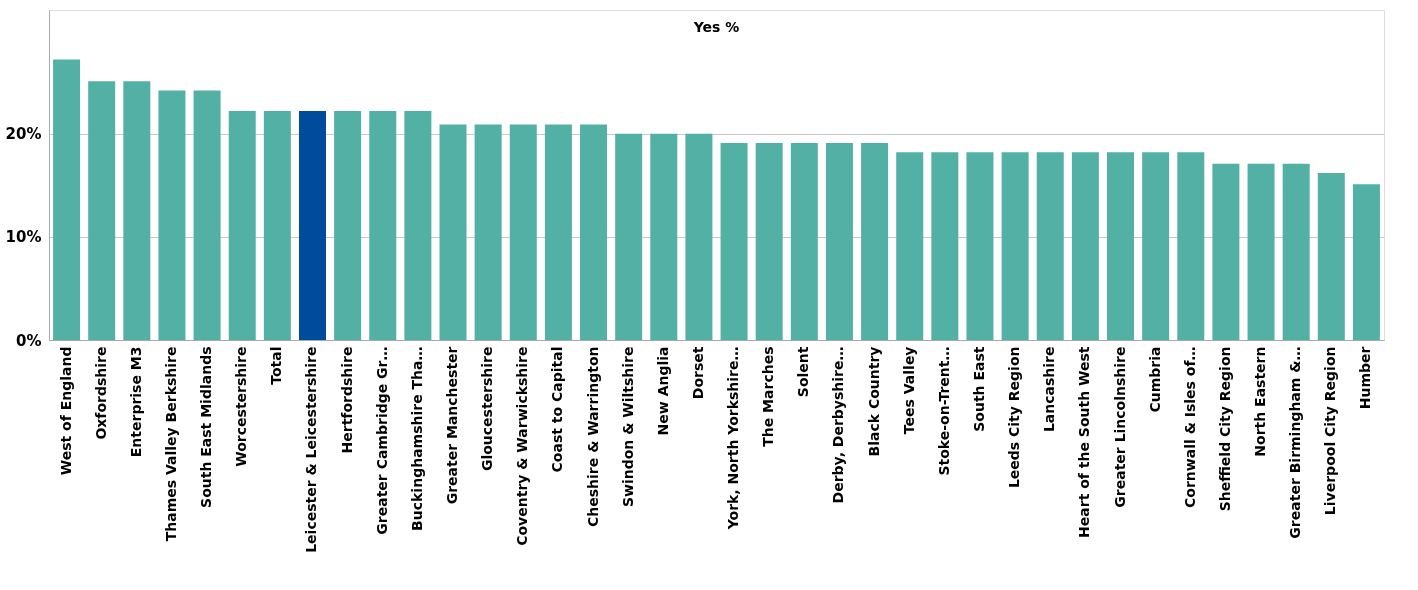 Image resolution: width=1418 pixels, height=590 pixels. What do you see at coordinates (1154, 379) in the screenshot?
I see `x-tick-label: Cumbria` at bounding box center [1154, 379].